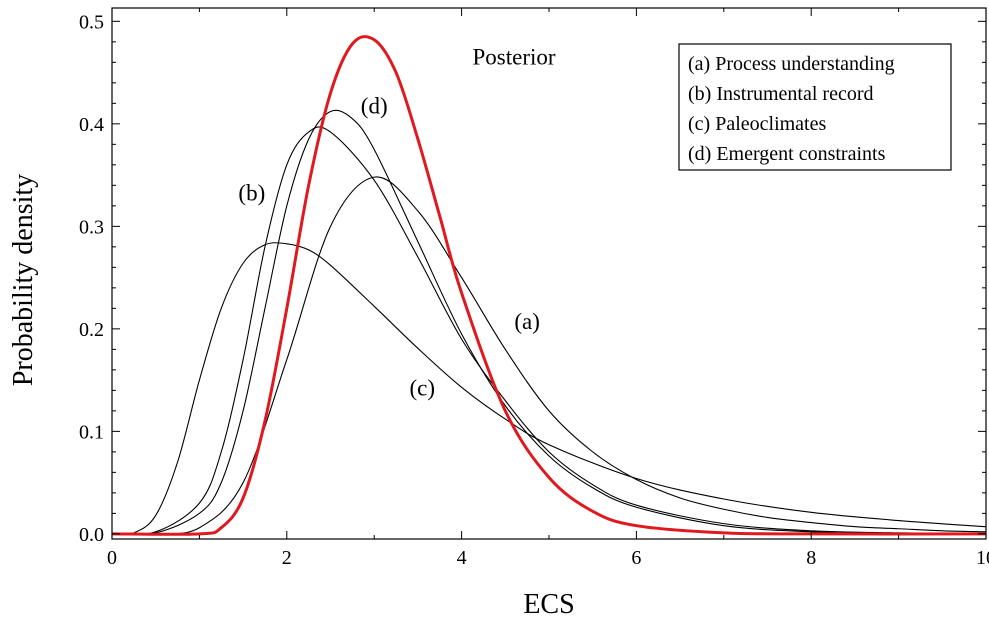 The height and width of the screenshot is (622, 989). Describe the element at coordinates (757, 124) in the screenshot. I see `legend-entry-c: (c) Paleoclimates` at that location.